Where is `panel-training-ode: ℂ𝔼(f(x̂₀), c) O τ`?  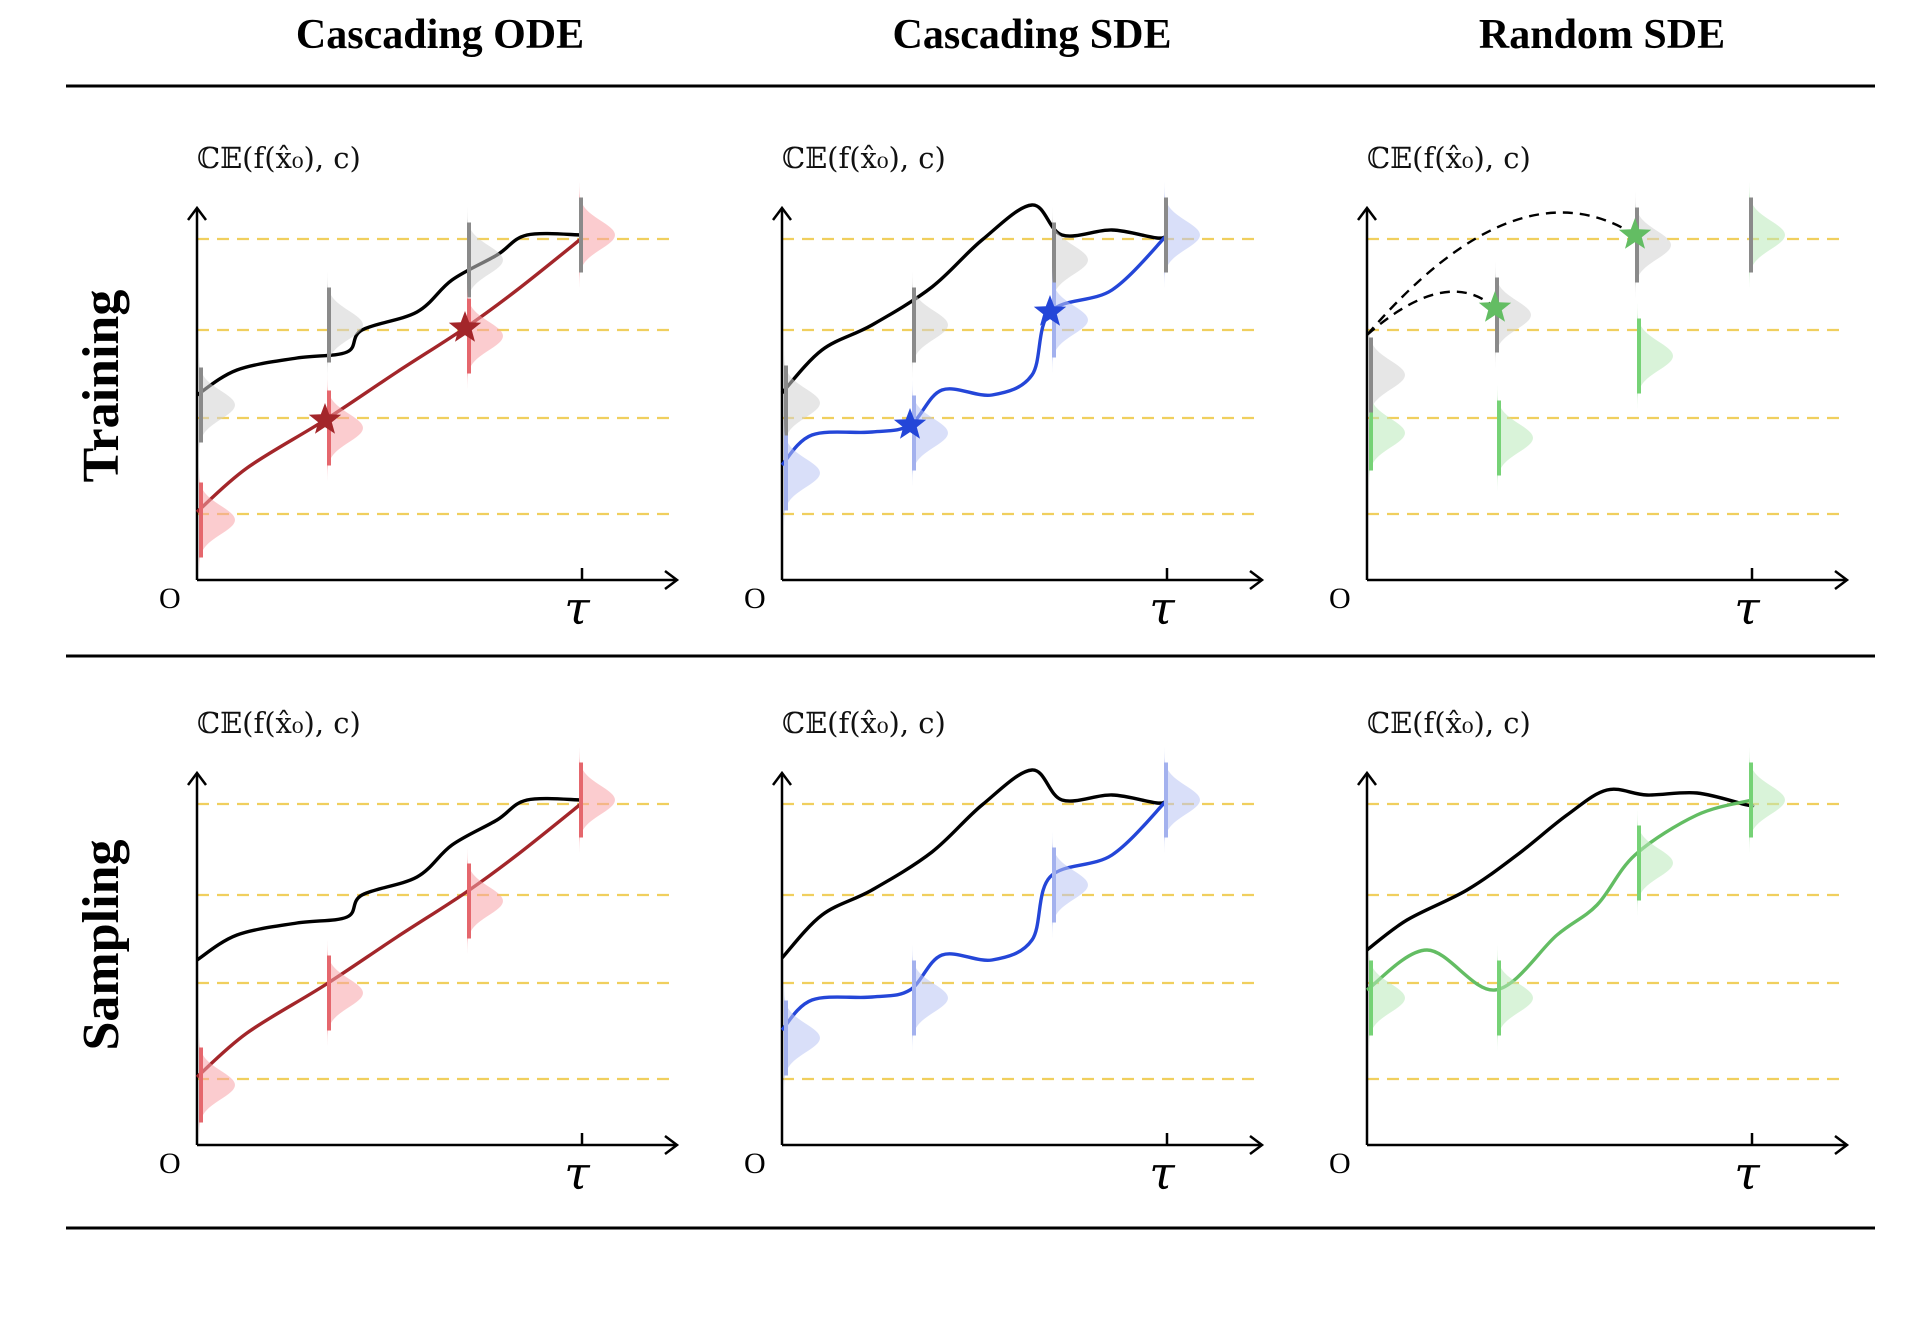
panel-training-ode: ℂ𝔼(f(x̂₀), c) O τ is located at coordinates (419, 388).